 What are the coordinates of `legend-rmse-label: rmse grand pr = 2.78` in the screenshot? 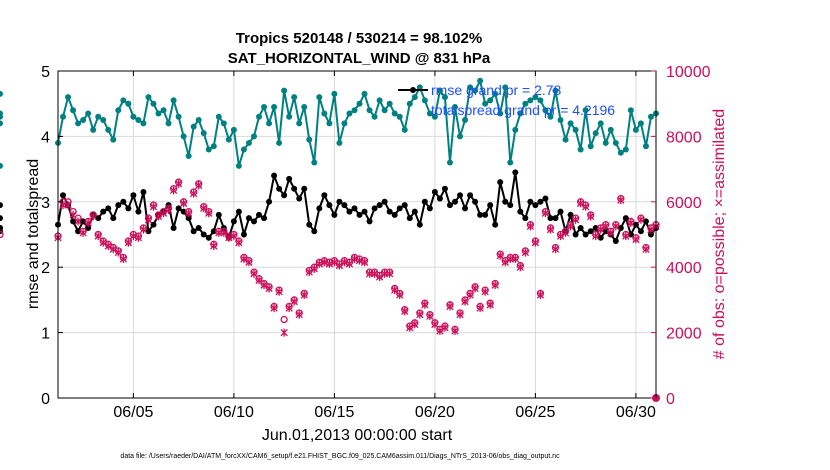 It's located at (496, 90).